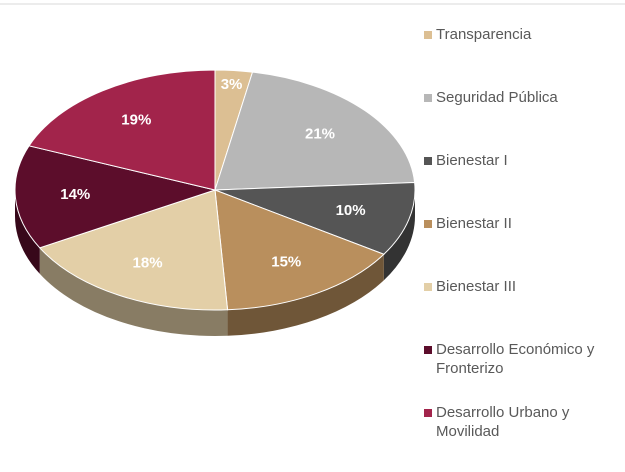  I want to click on data-label: 10%, so click(351, 210).